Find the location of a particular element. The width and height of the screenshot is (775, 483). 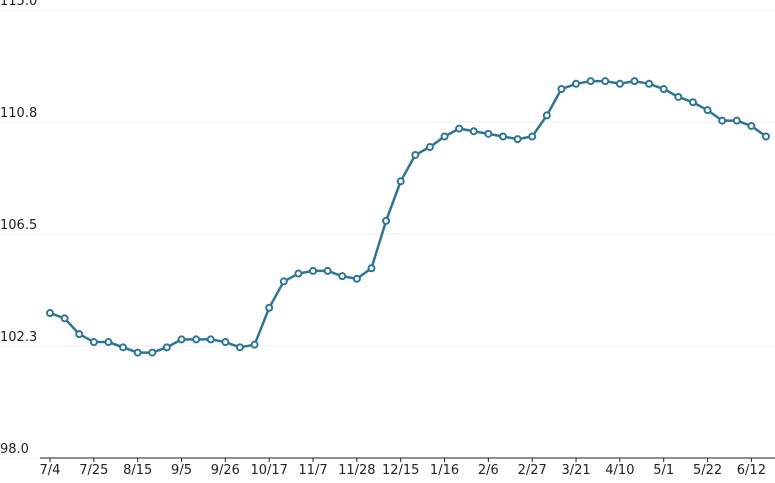

x-tick-label: 2/6 is located at coordinates (488, 470).